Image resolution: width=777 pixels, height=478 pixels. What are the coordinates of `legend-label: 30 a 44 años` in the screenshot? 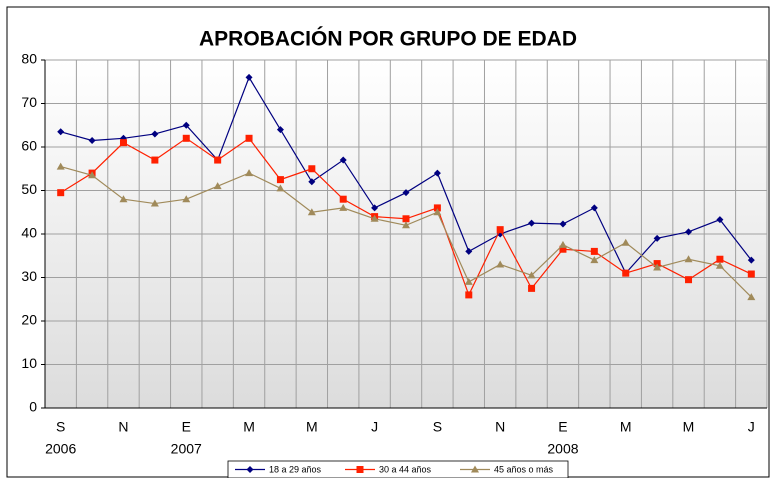 It's located at (405, 469).